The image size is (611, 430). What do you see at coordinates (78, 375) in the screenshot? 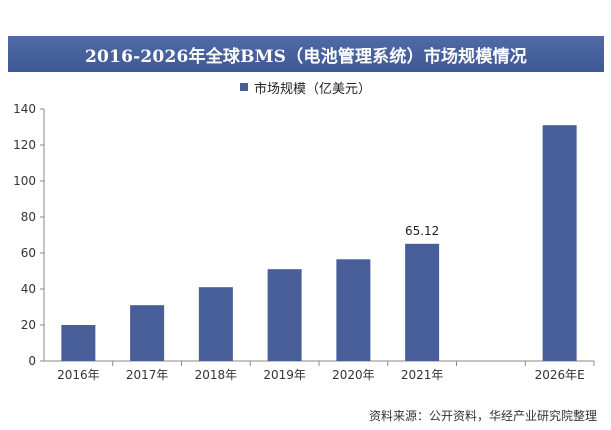
I see `x-tick-label: 2016年` at bounding box center [78, 375].